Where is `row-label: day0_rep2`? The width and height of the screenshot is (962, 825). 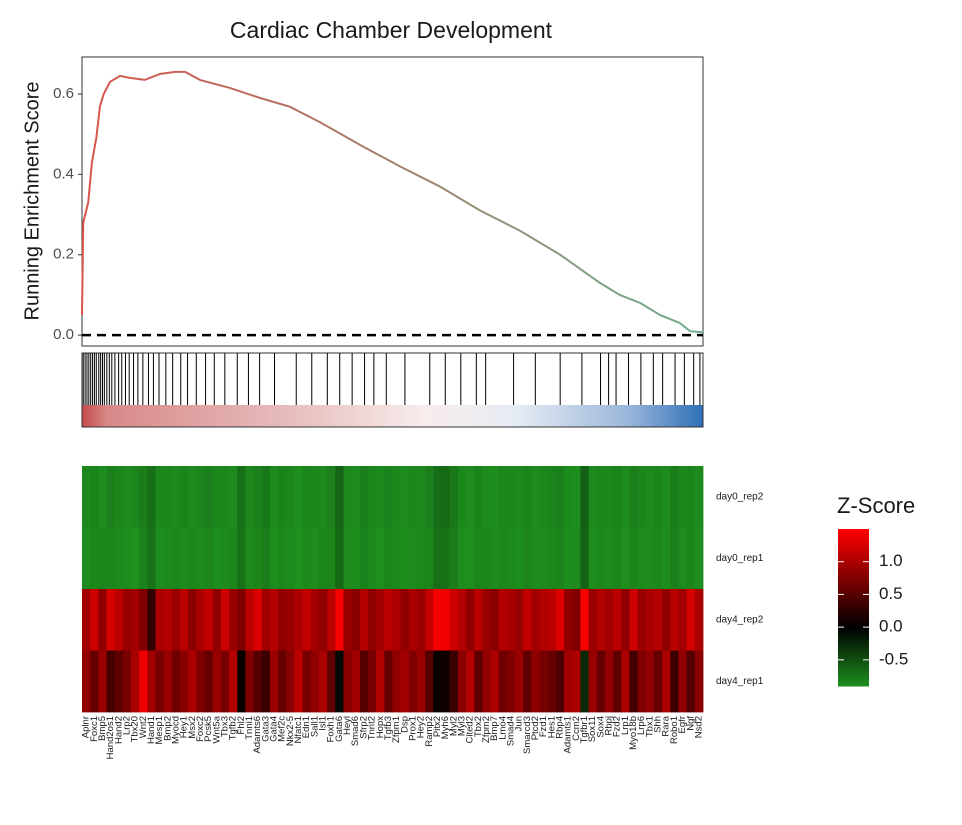 row-label: day0_rep2 is located at coordinates (740, 496).